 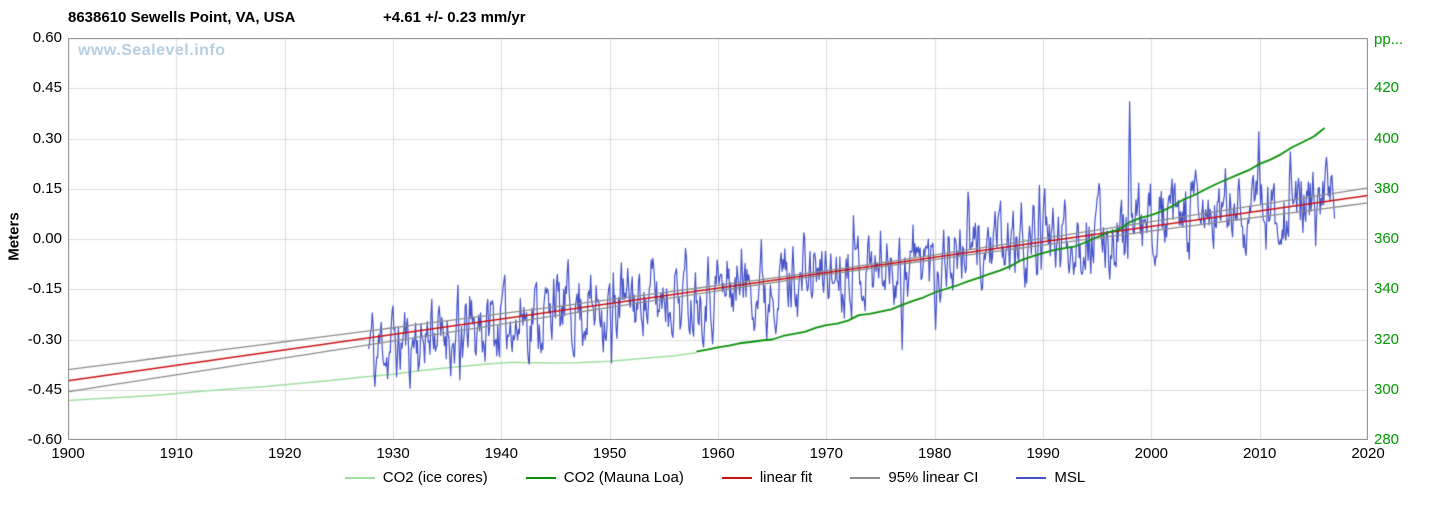 I want to click on left-tick-label: -0.60, so click(x=44, y=439).